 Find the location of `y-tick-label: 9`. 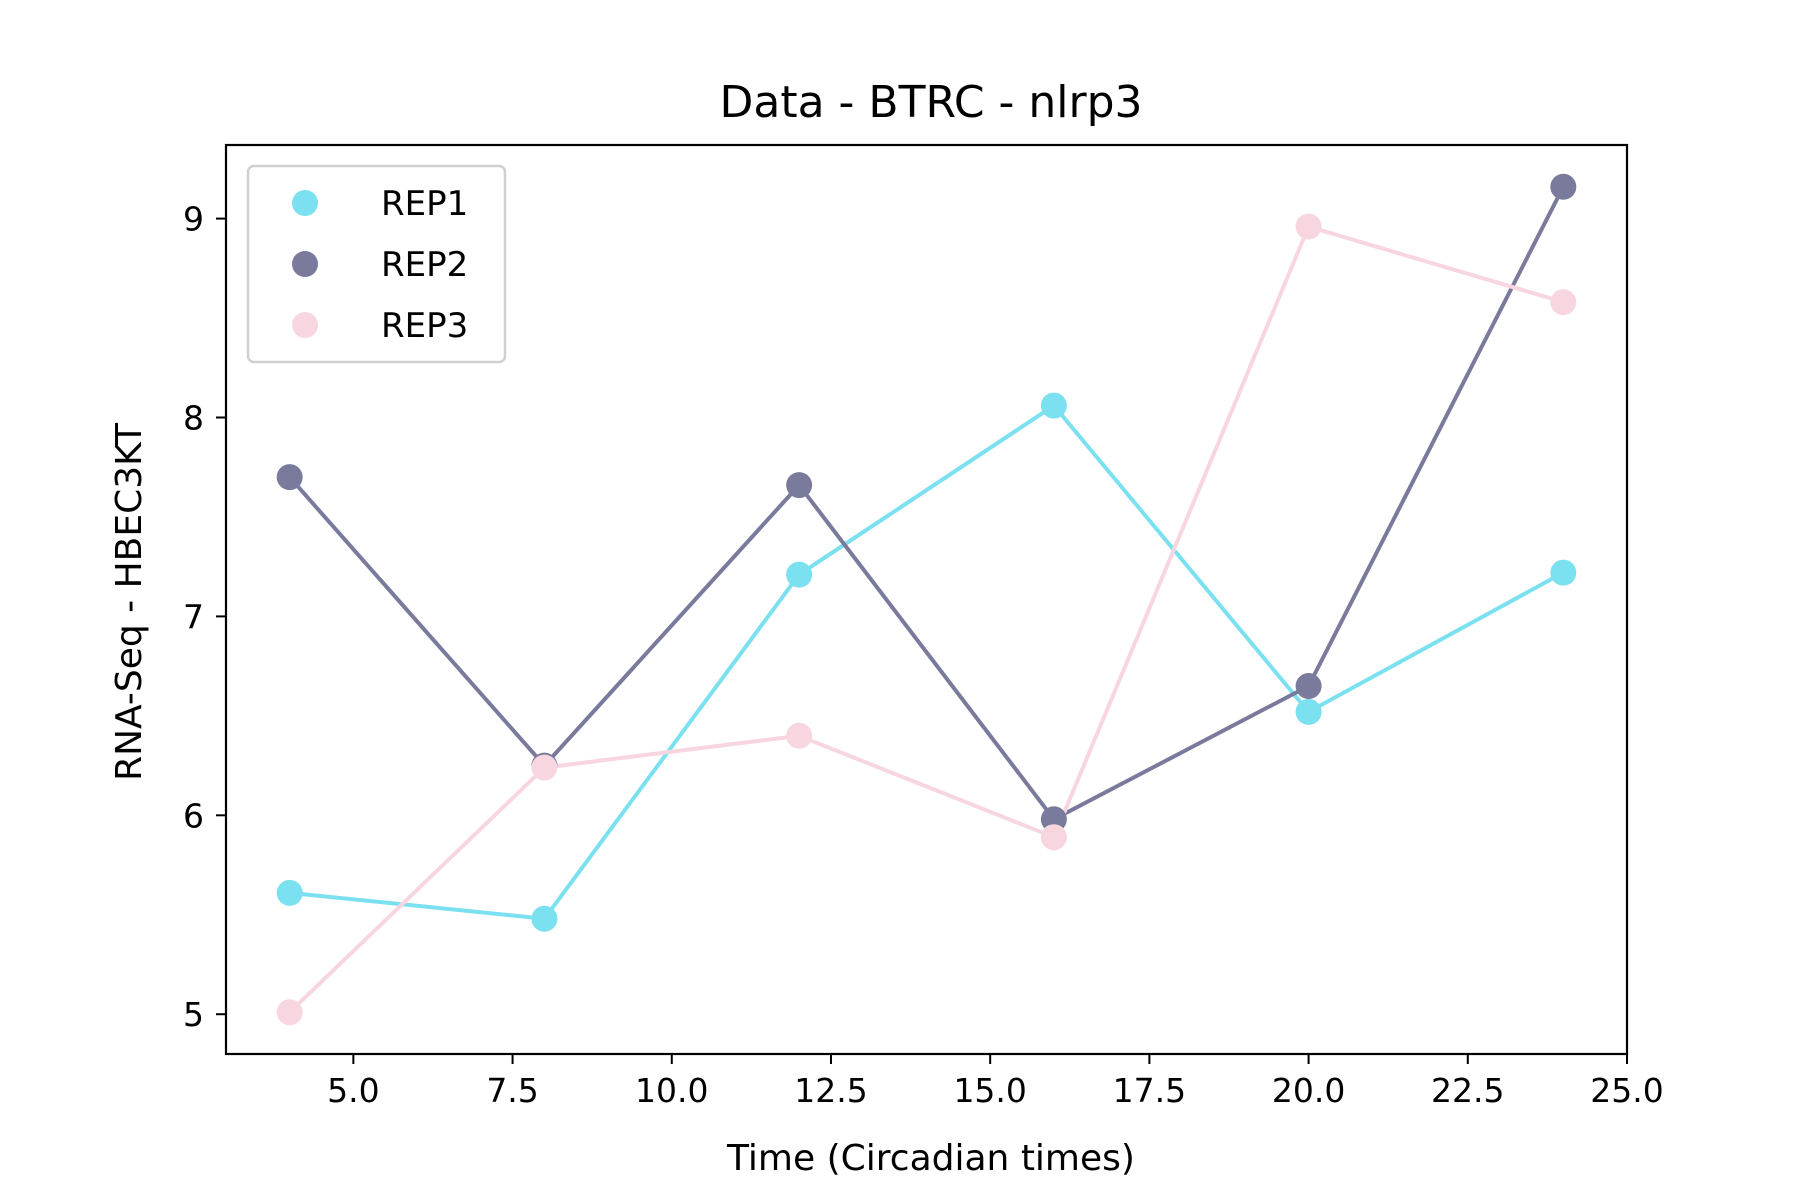

y-tick-label: 9 is located at coordinates (193, 219).